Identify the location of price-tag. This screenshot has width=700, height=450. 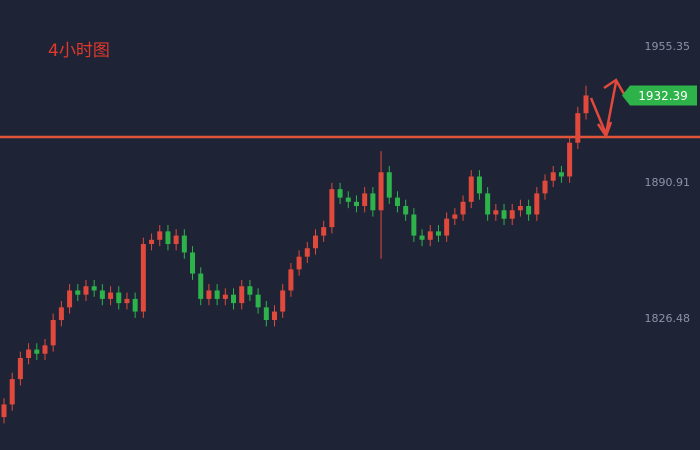
(659, 95).